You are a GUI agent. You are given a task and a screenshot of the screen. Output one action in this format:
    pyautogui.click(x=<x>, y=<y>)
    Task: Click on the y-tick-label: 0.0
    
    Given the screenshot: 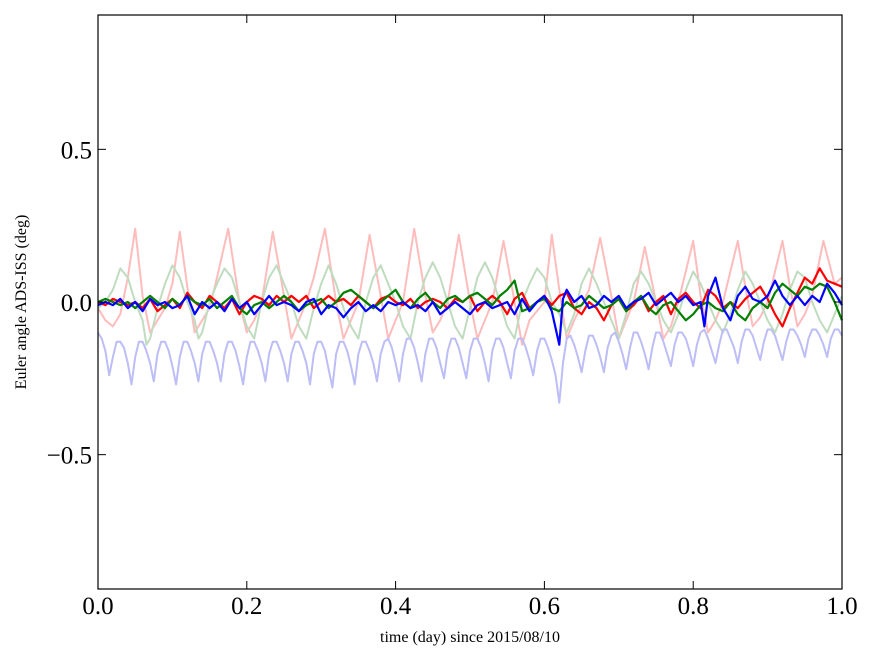 What is the action you would take?
    pyautogui.click(x=76, y=303)
    